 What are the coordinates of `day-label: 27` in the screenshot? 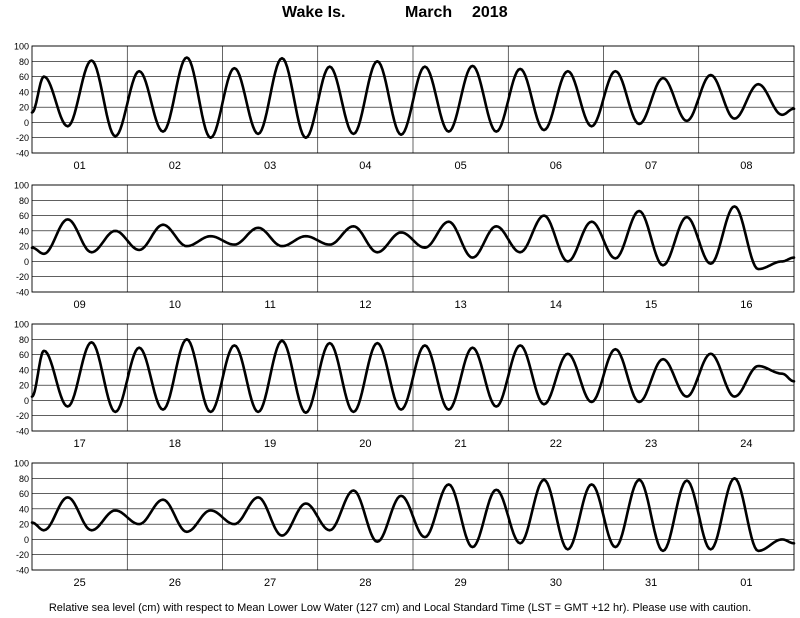 It's located at (270, 583).